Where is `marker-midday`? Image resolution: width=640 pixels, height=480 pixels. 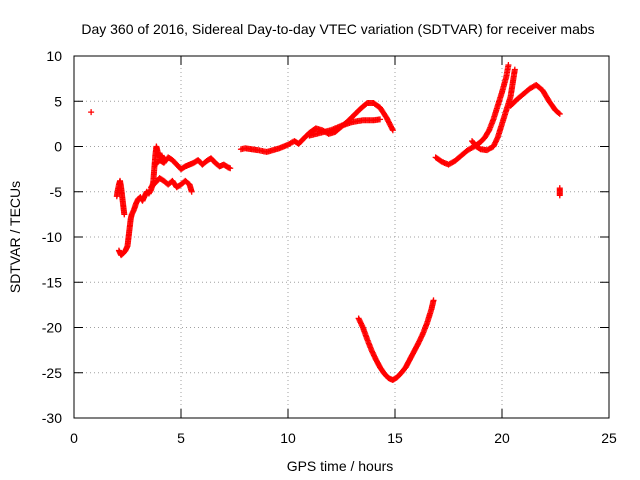 marker-midday is located at coordinates (392, 130).